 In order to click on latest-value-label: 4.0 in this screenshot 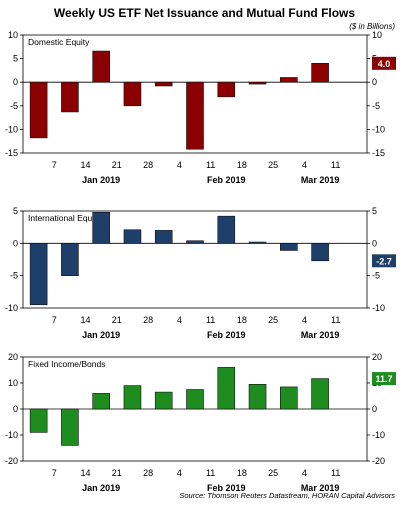, I will do `click(384, 64)`.